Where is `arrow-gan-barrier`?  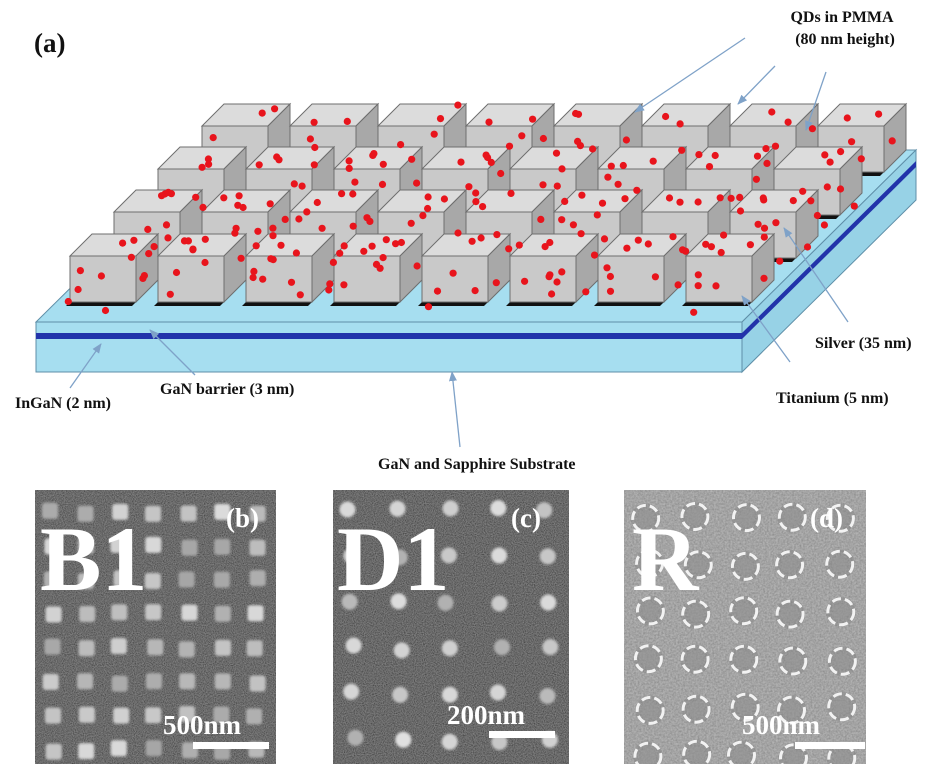 arrow-gan-barrier is located at coordinates (172, 352).